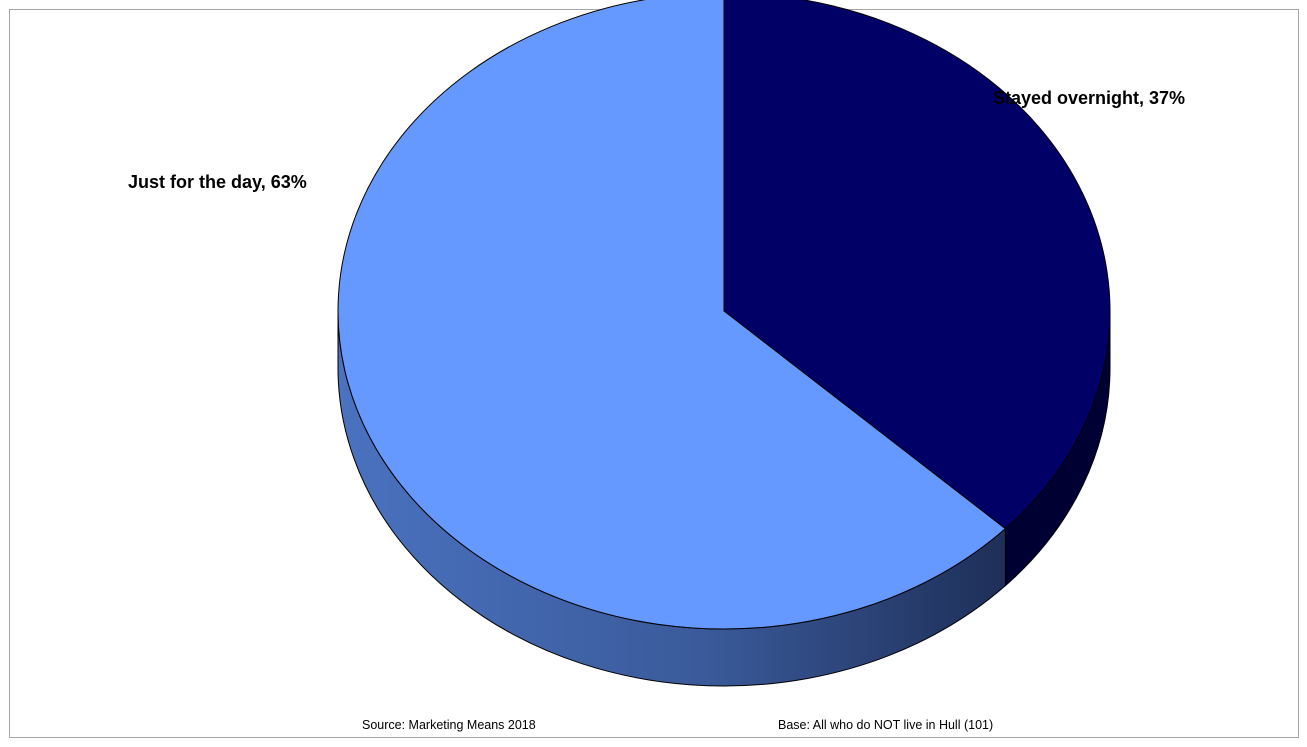 The image size is (1307, 747). Describe the element at coordinates (1089, 98) in the screenshot. I see `data-label-stayed-overnight: Stayed overnight, 37%` at that location.